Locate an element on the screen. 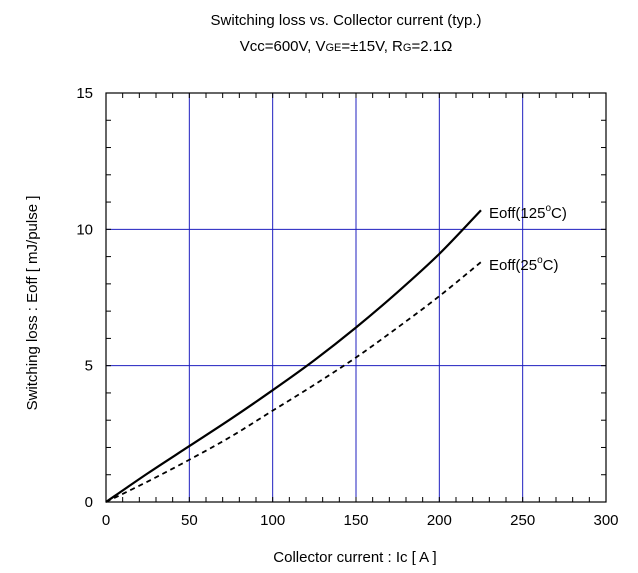  y-tick-labels: 0 5 10 15 is located at coordinates (84, 298).